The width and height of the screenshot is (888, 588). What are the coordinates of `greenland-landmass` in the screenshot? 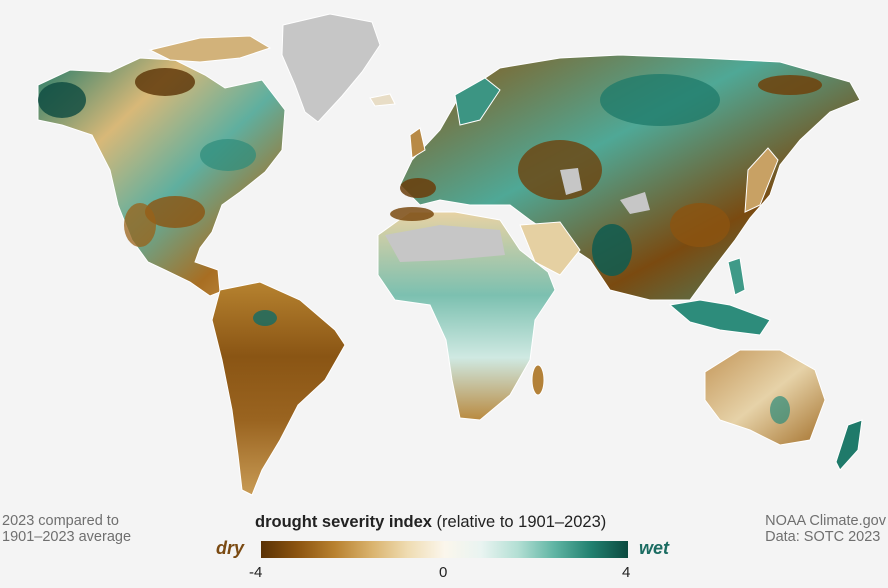 It's located at (331, 68).